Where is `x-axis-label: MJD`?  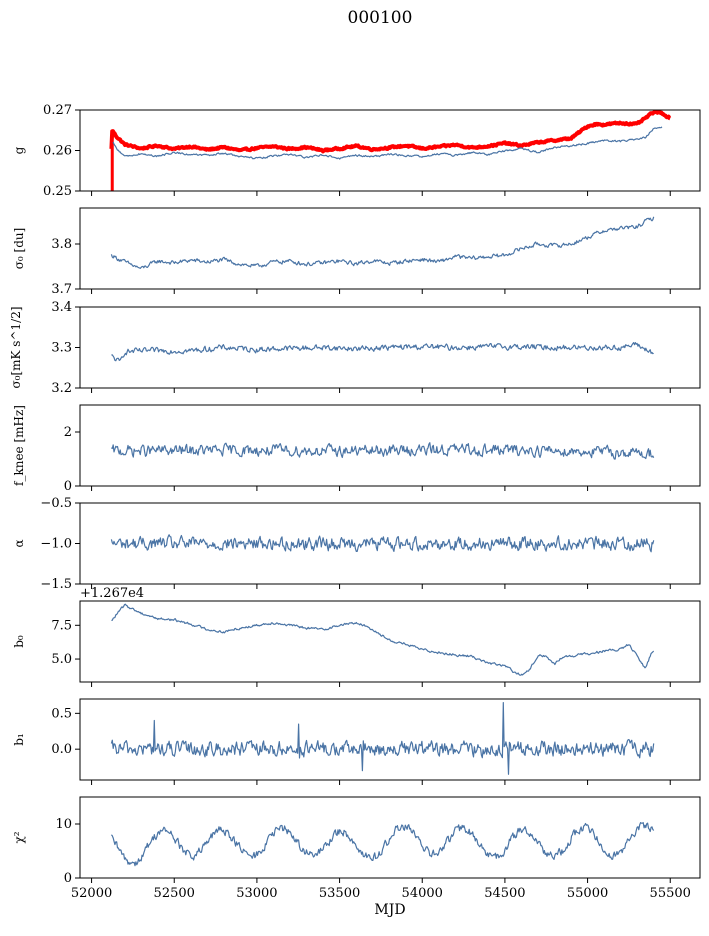 x-axis-label: MJD is located at coordinates (389, 910).